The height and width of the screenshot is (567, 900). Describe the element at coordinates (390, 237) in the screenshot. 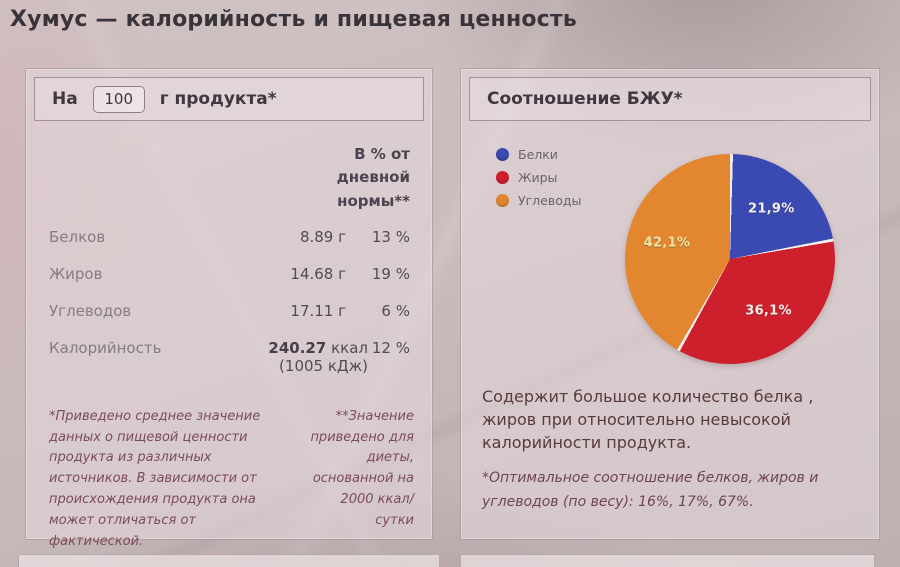

I see `nutrient-percent: 13 %` at that location.